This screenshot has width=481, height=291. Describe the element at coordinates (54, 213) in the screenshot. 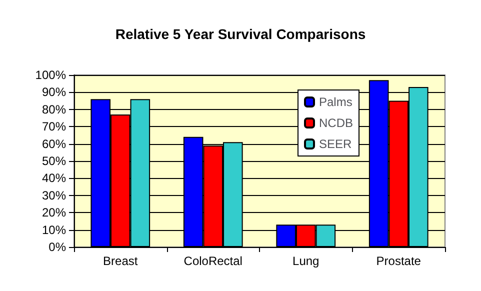

I see `y-tick-label: 20%` at that location.